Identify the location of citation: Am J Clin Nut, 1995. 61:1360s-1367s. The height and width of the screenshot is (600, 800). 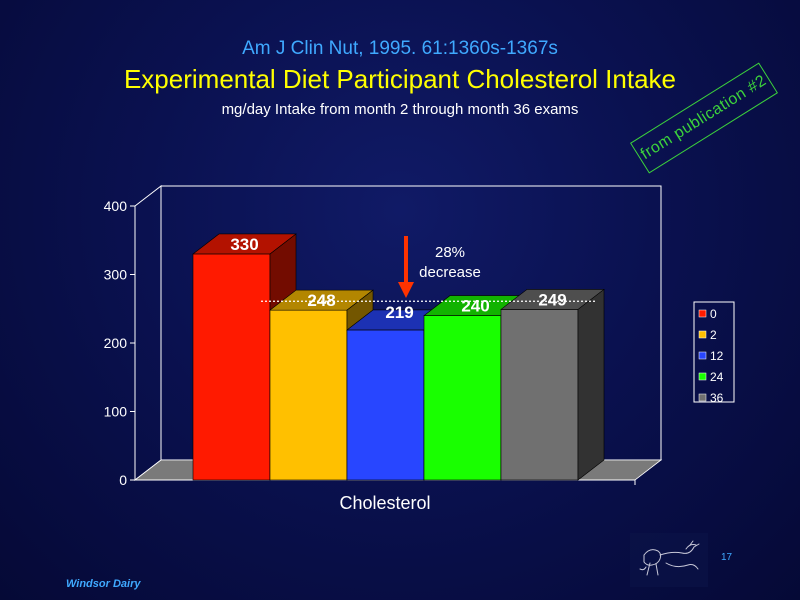
(400, 48).